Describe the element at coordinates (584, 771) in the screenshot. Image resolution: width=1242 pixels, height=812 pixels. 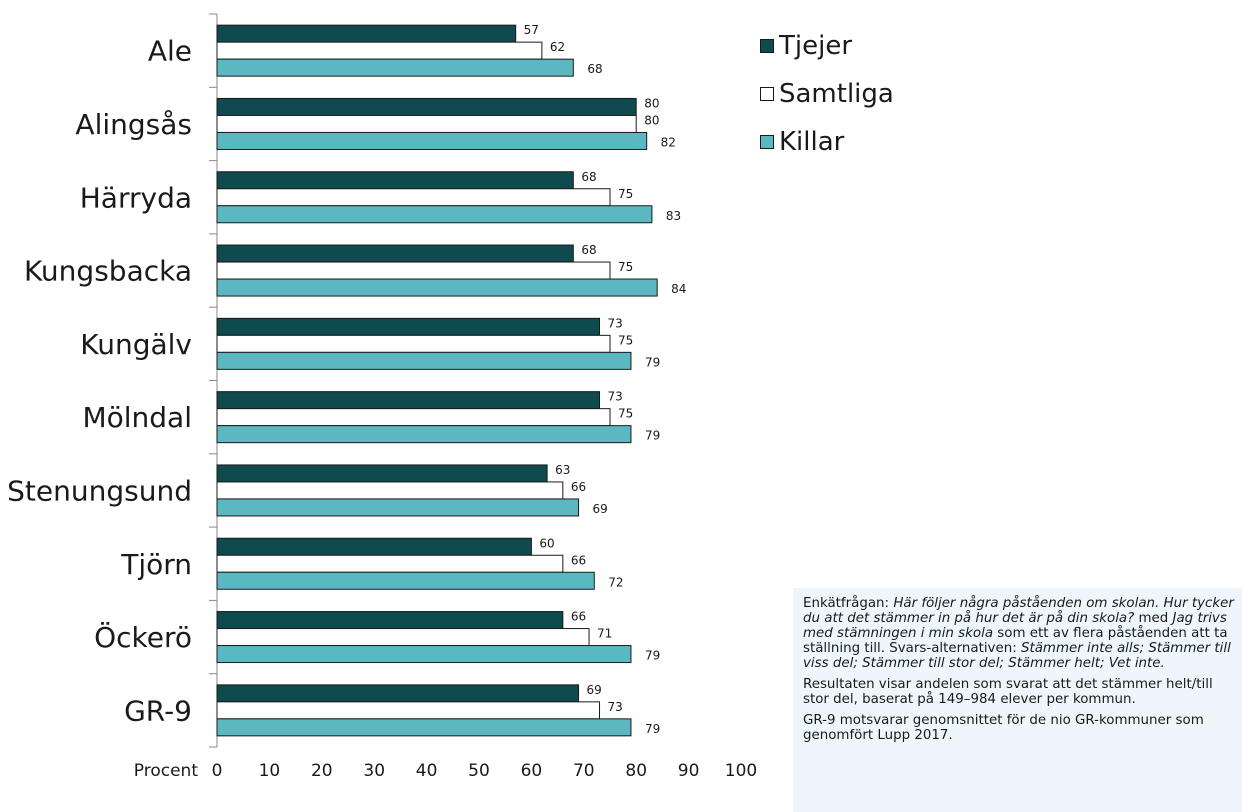
I see `x-tick-label: 70` at that location.